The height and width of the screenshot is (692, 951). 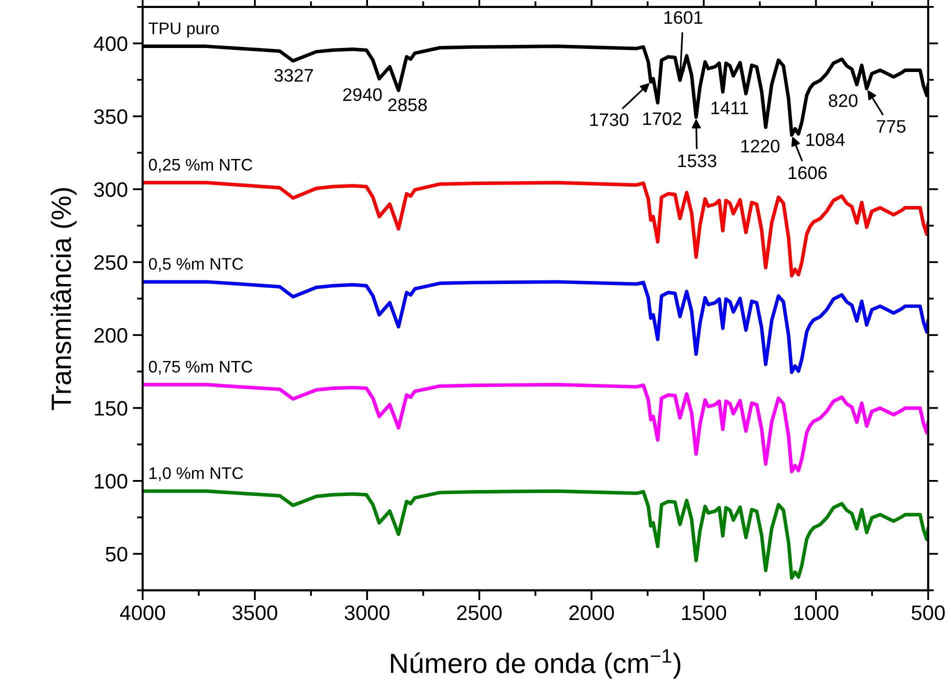 What do you see at coordinates (197, 474) in the screenshot?
I see `series-label: 1,0 %m NTC` at bounding box center [197, 474].